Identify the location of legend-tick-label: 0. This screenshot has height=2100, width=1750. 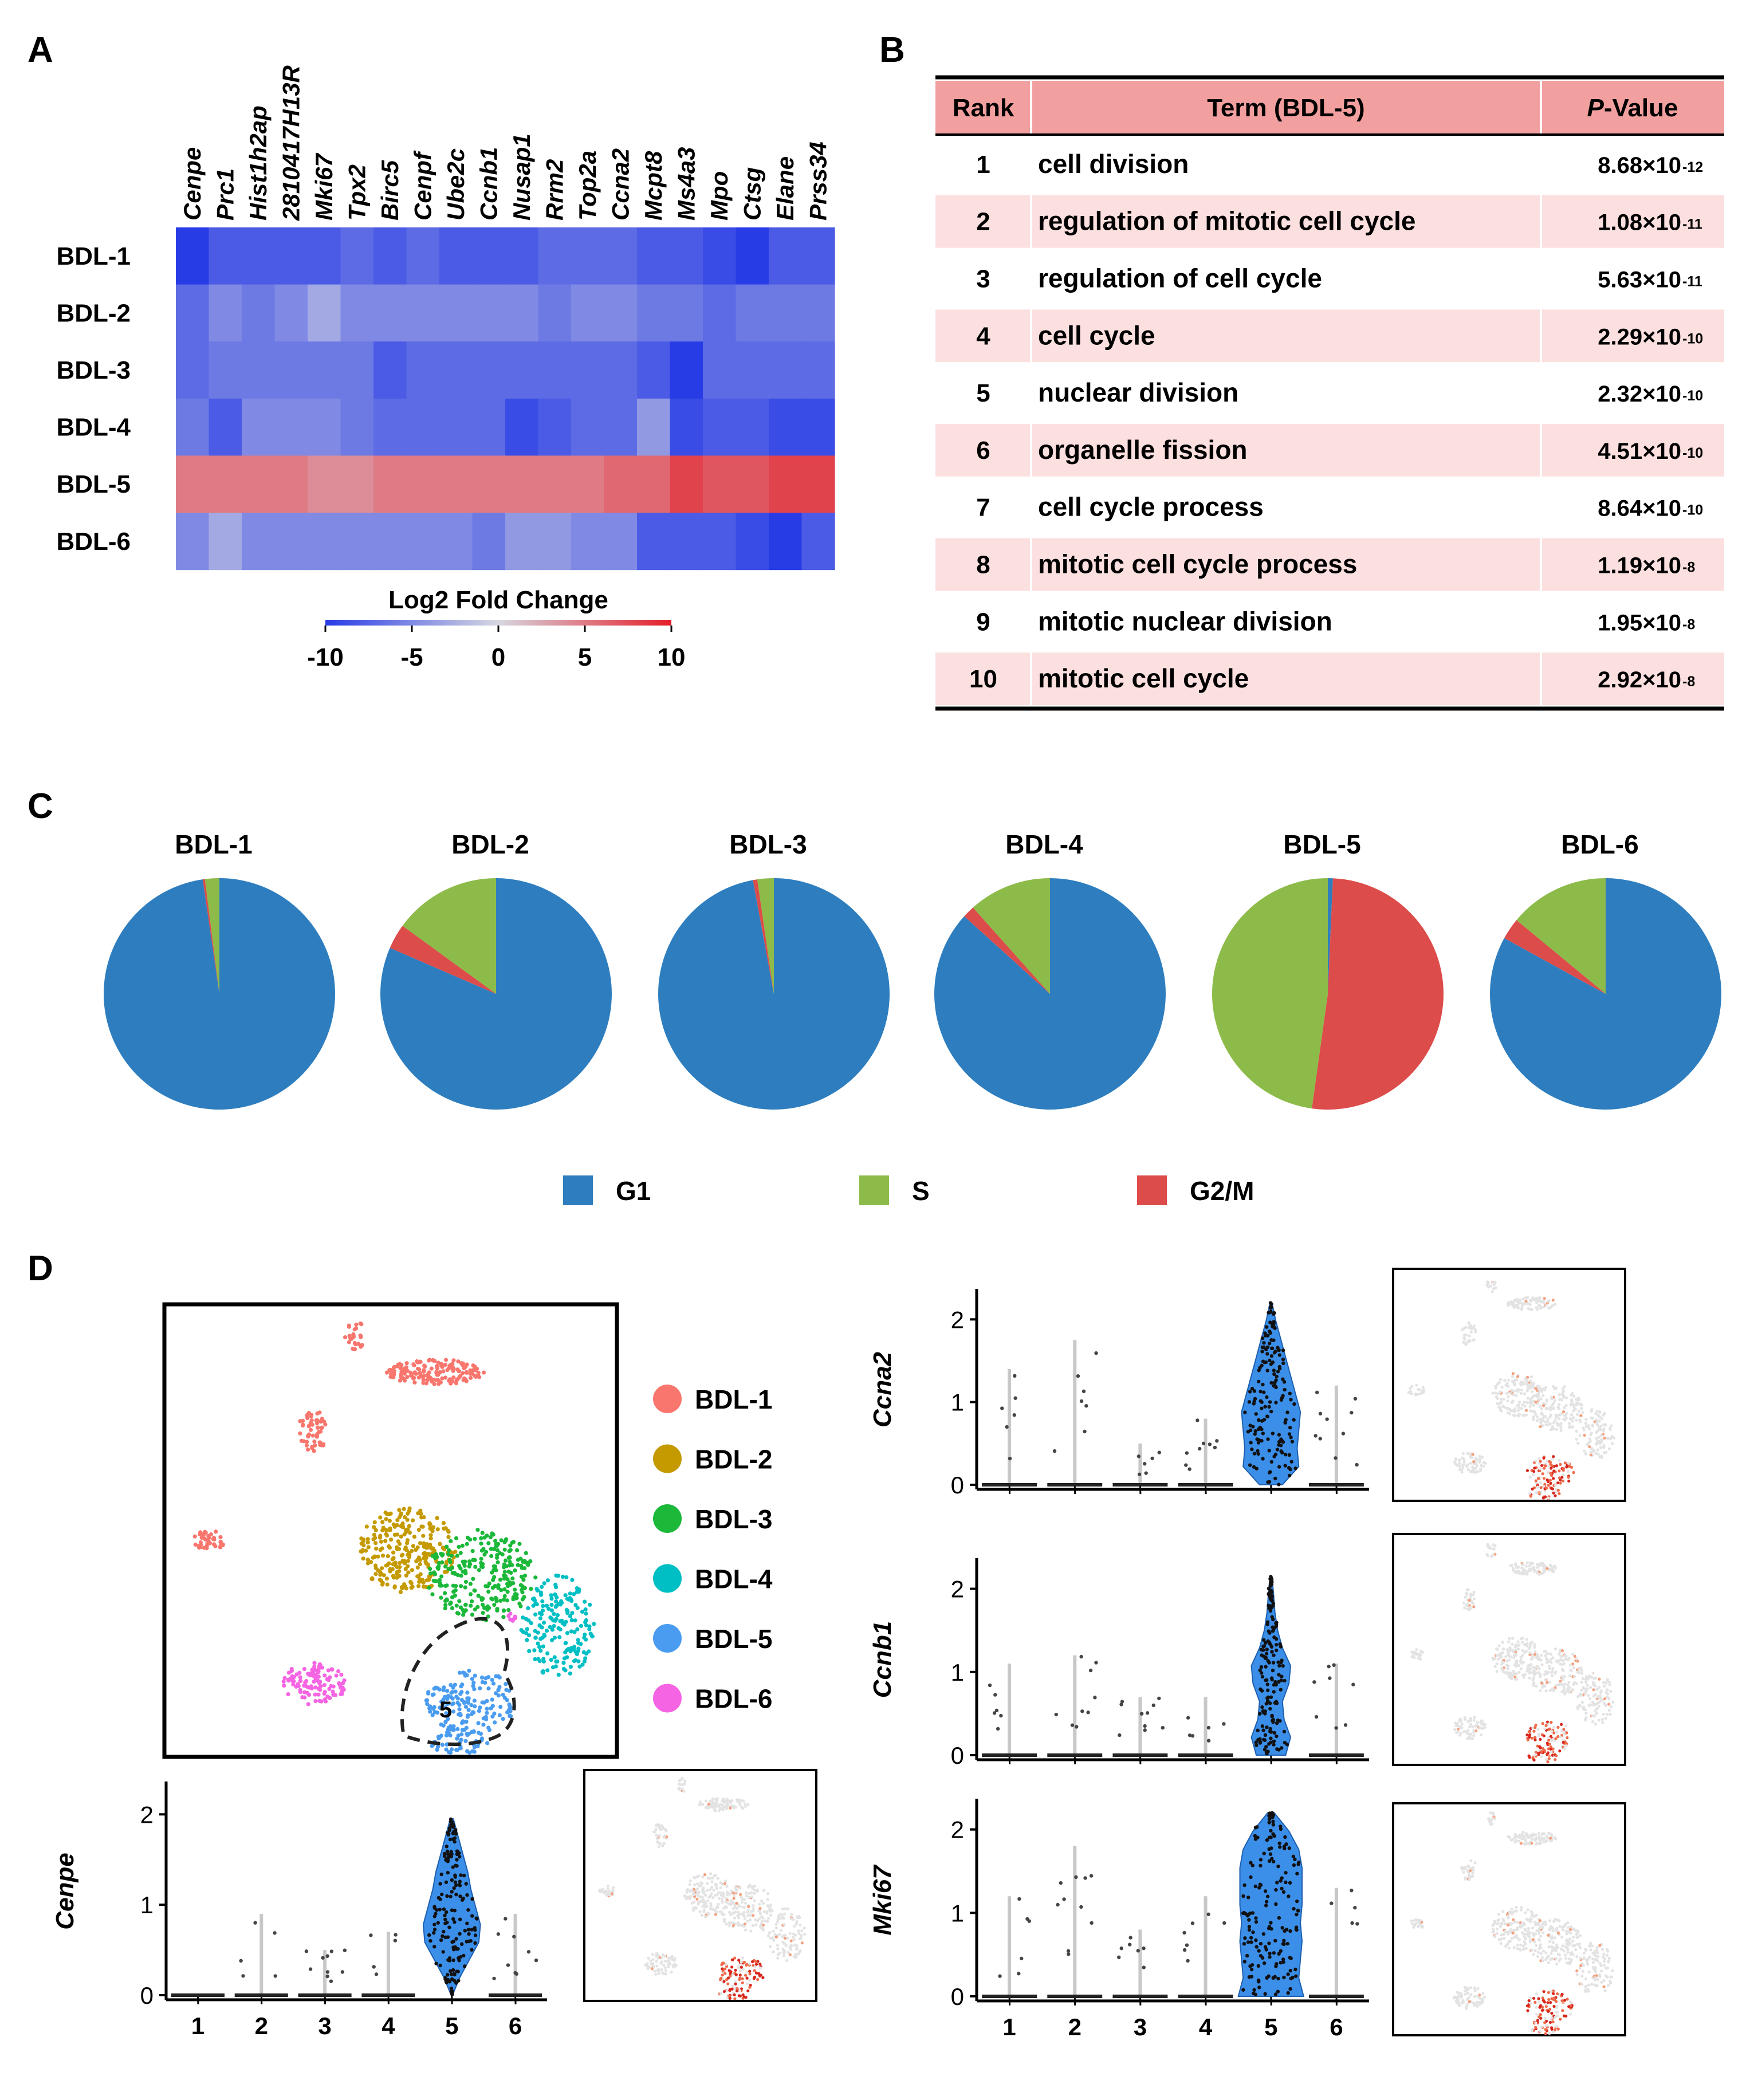
(498, 657).